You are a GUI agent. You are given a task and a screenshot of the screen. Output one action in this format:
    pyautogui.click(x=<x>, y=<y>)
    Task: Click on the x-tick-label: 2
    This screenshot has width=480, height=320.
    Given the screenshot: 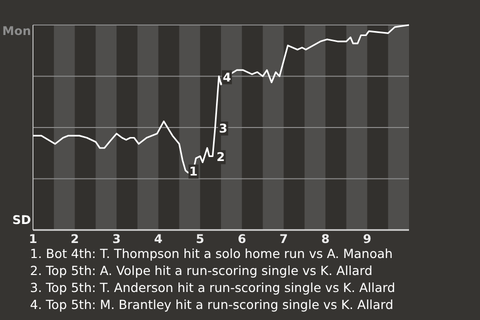 What is the action you would take?
    pyautogui.click(x=74, y=239)
    